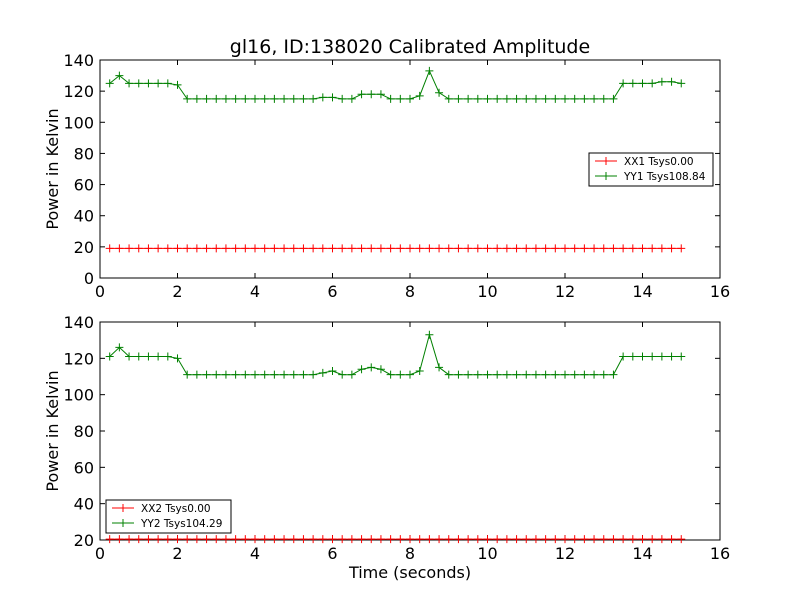 The height and width of the screenshot is (600, 800). What do you see at coordinates (84, 504) in the screenshot?
I see `y-tick-label: 40` at bounding box center [84, 504].